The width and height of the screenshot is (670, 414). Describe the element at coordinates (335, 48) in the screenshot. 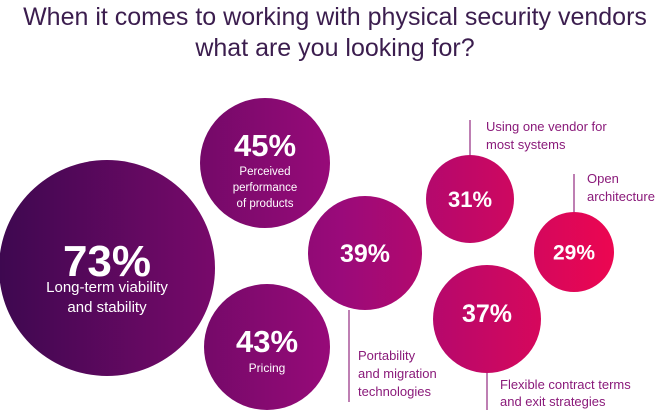

I see `title-line-2: what are you looking for?` at that location.